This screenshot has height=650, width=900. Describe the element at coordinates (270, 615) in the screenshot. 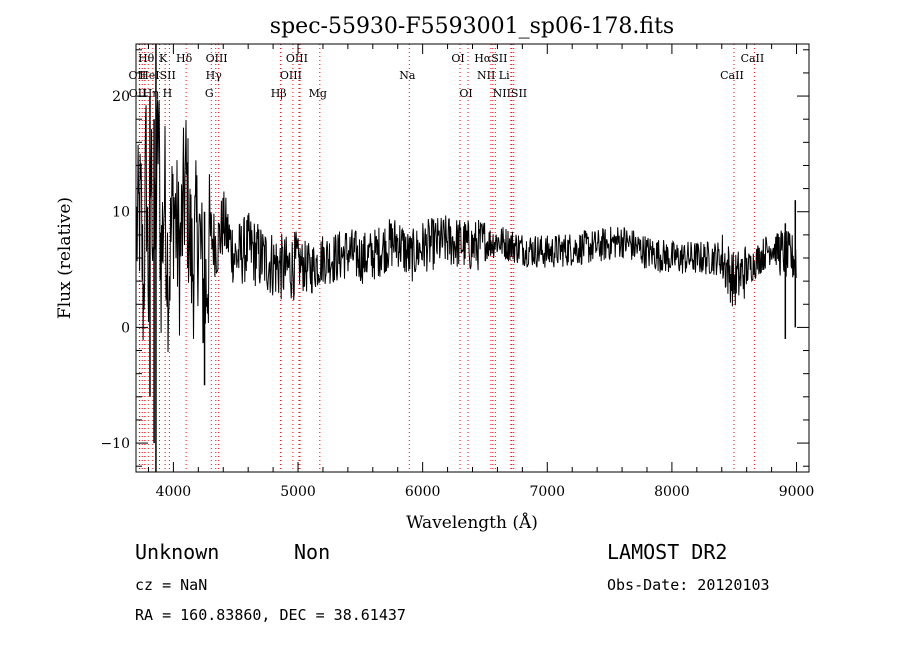

I see `coordinates: RA = 160.83860, DEC = 38.61437` at that location.